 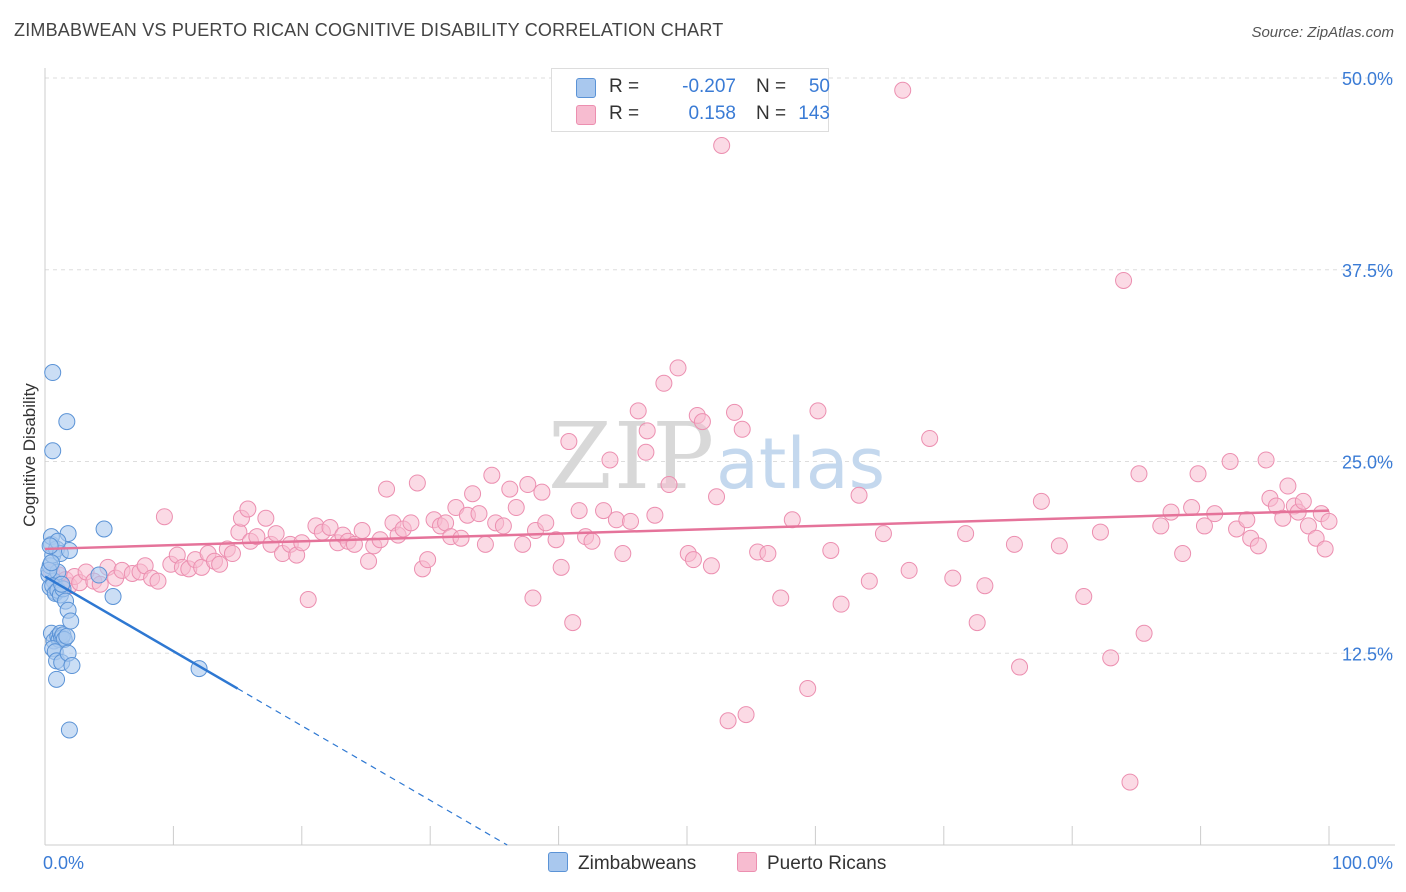 I want to click on y-tick-label: 37.5%, so click(x=1367, y=271).